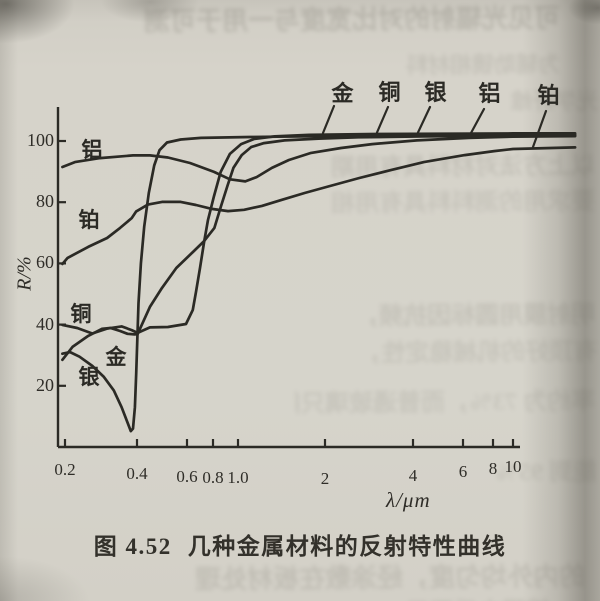 The height and width of the screenshot is (601, 600). What do you see at coordinates (477, 121) in the screenshot?
I see `leader-line-aluminum` at bounding box center [477, 121].